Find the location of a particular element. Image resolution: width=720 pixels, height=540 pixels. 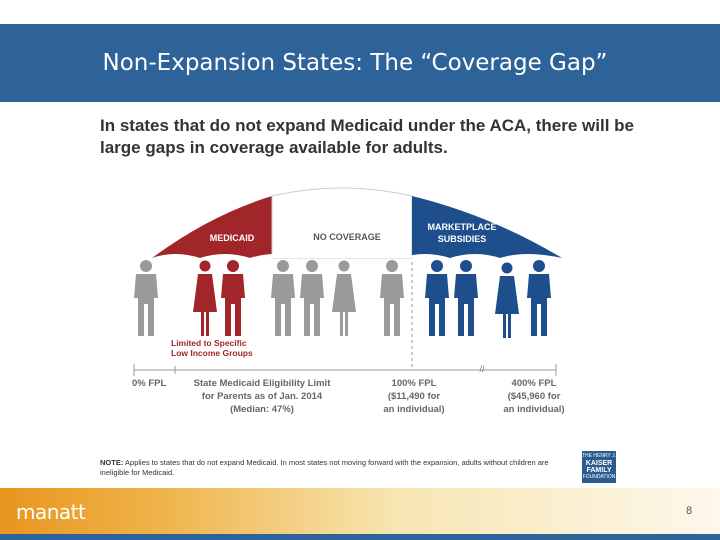

brand-logo: manatt is located at coordinates (51, 512).